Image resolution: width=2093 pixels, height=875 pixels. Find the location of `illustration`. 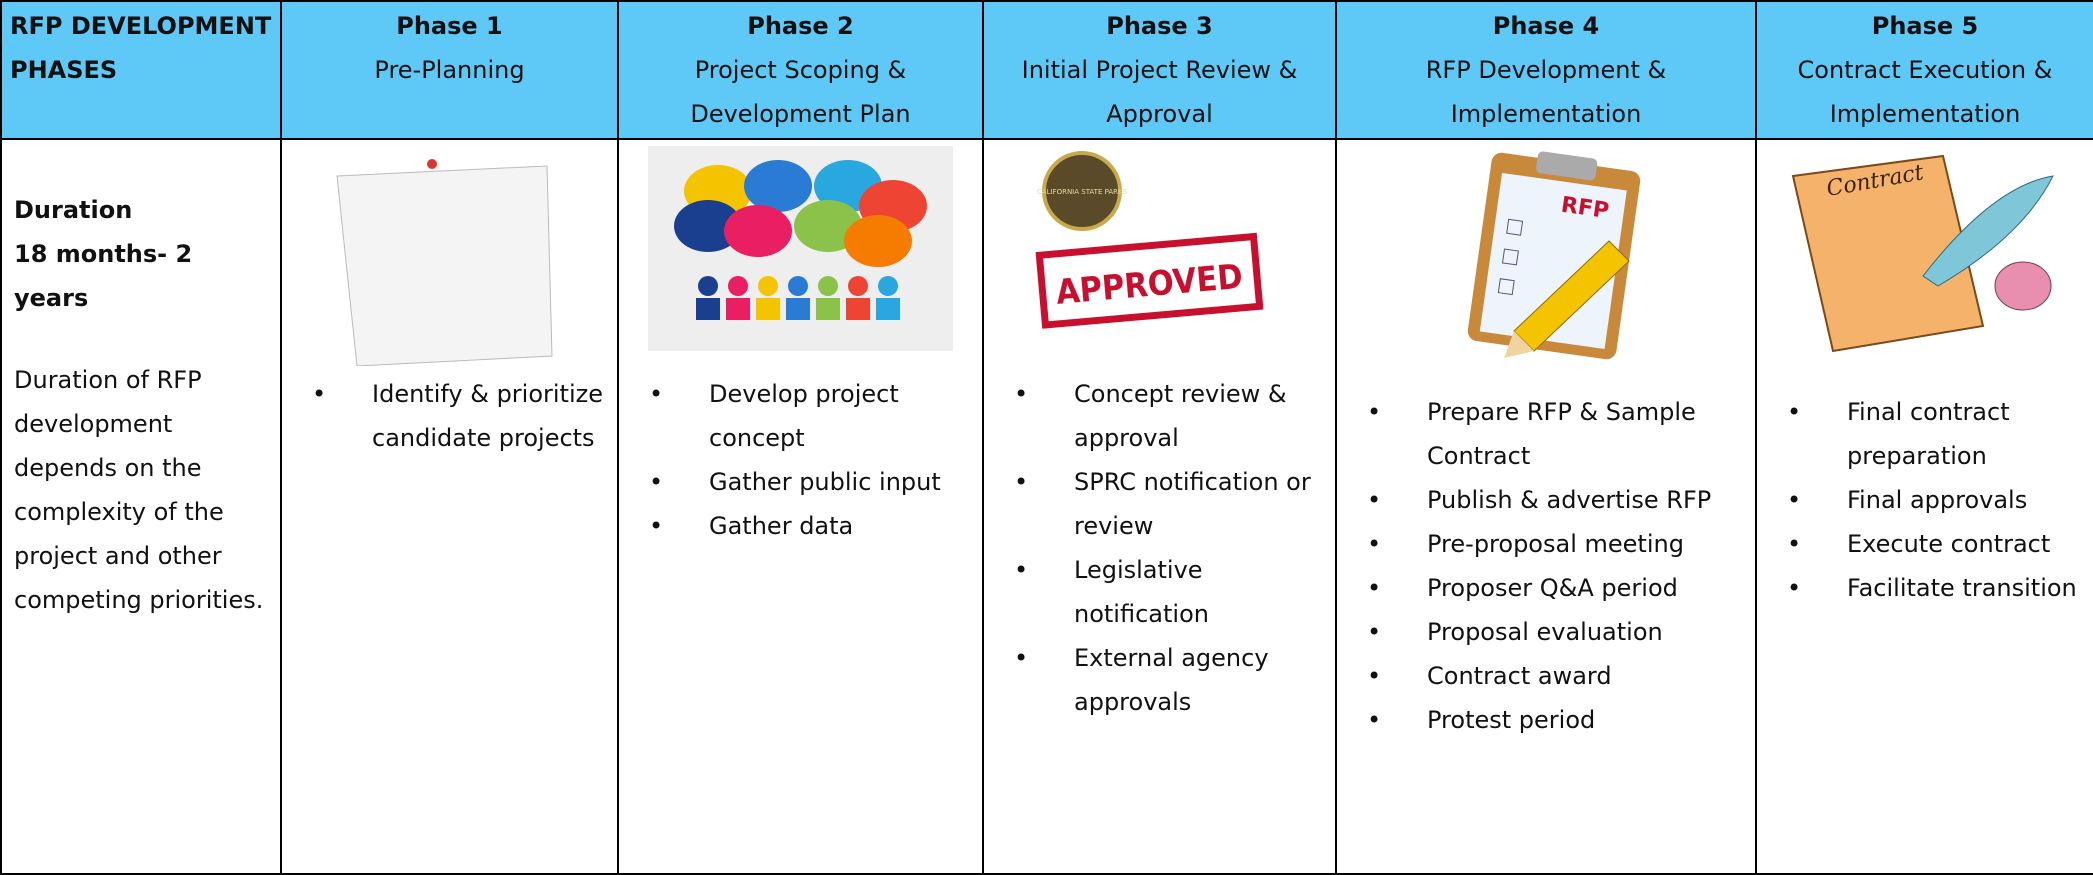

illustration is located at coordinates (800, 248).